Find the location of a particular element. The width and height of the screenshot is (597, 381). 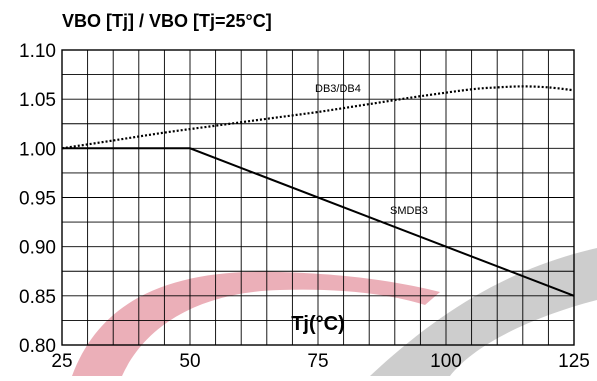

y-tick-label: 0.85 is located at coordinates (37, 297).